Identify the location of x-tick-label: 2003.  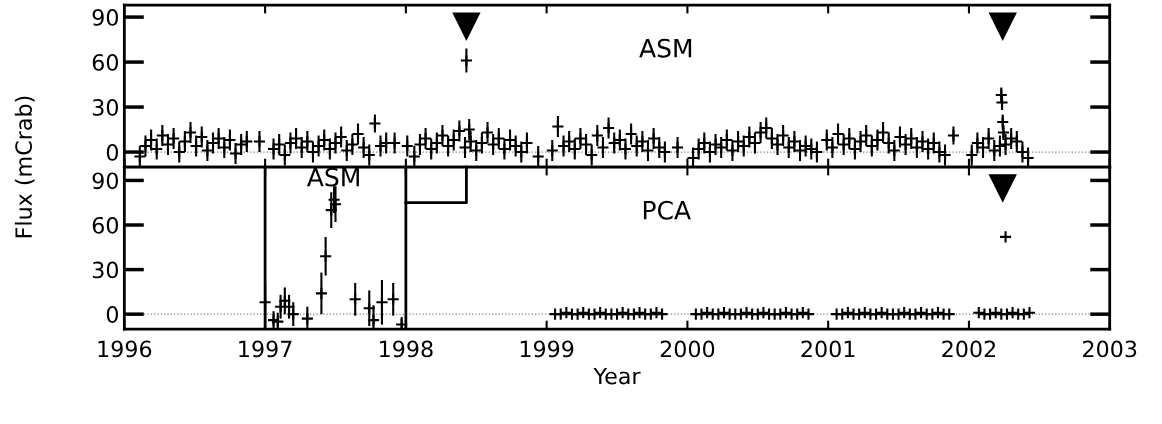
(1110, 349).